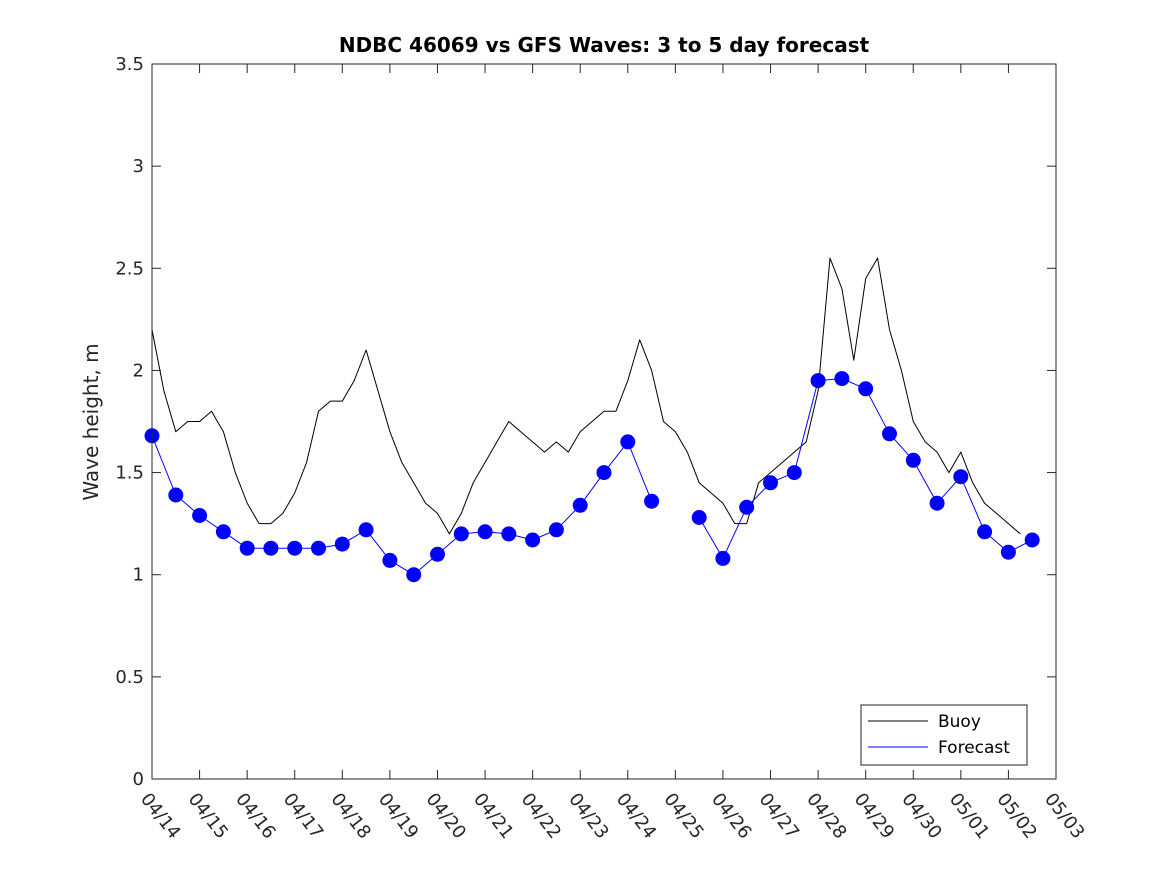 The image size is (1167, 875). What do you see at coordinates (138, 370) in the screenshot?
I see `y-tick-label-4: 2` at bounding box center [138, 370].